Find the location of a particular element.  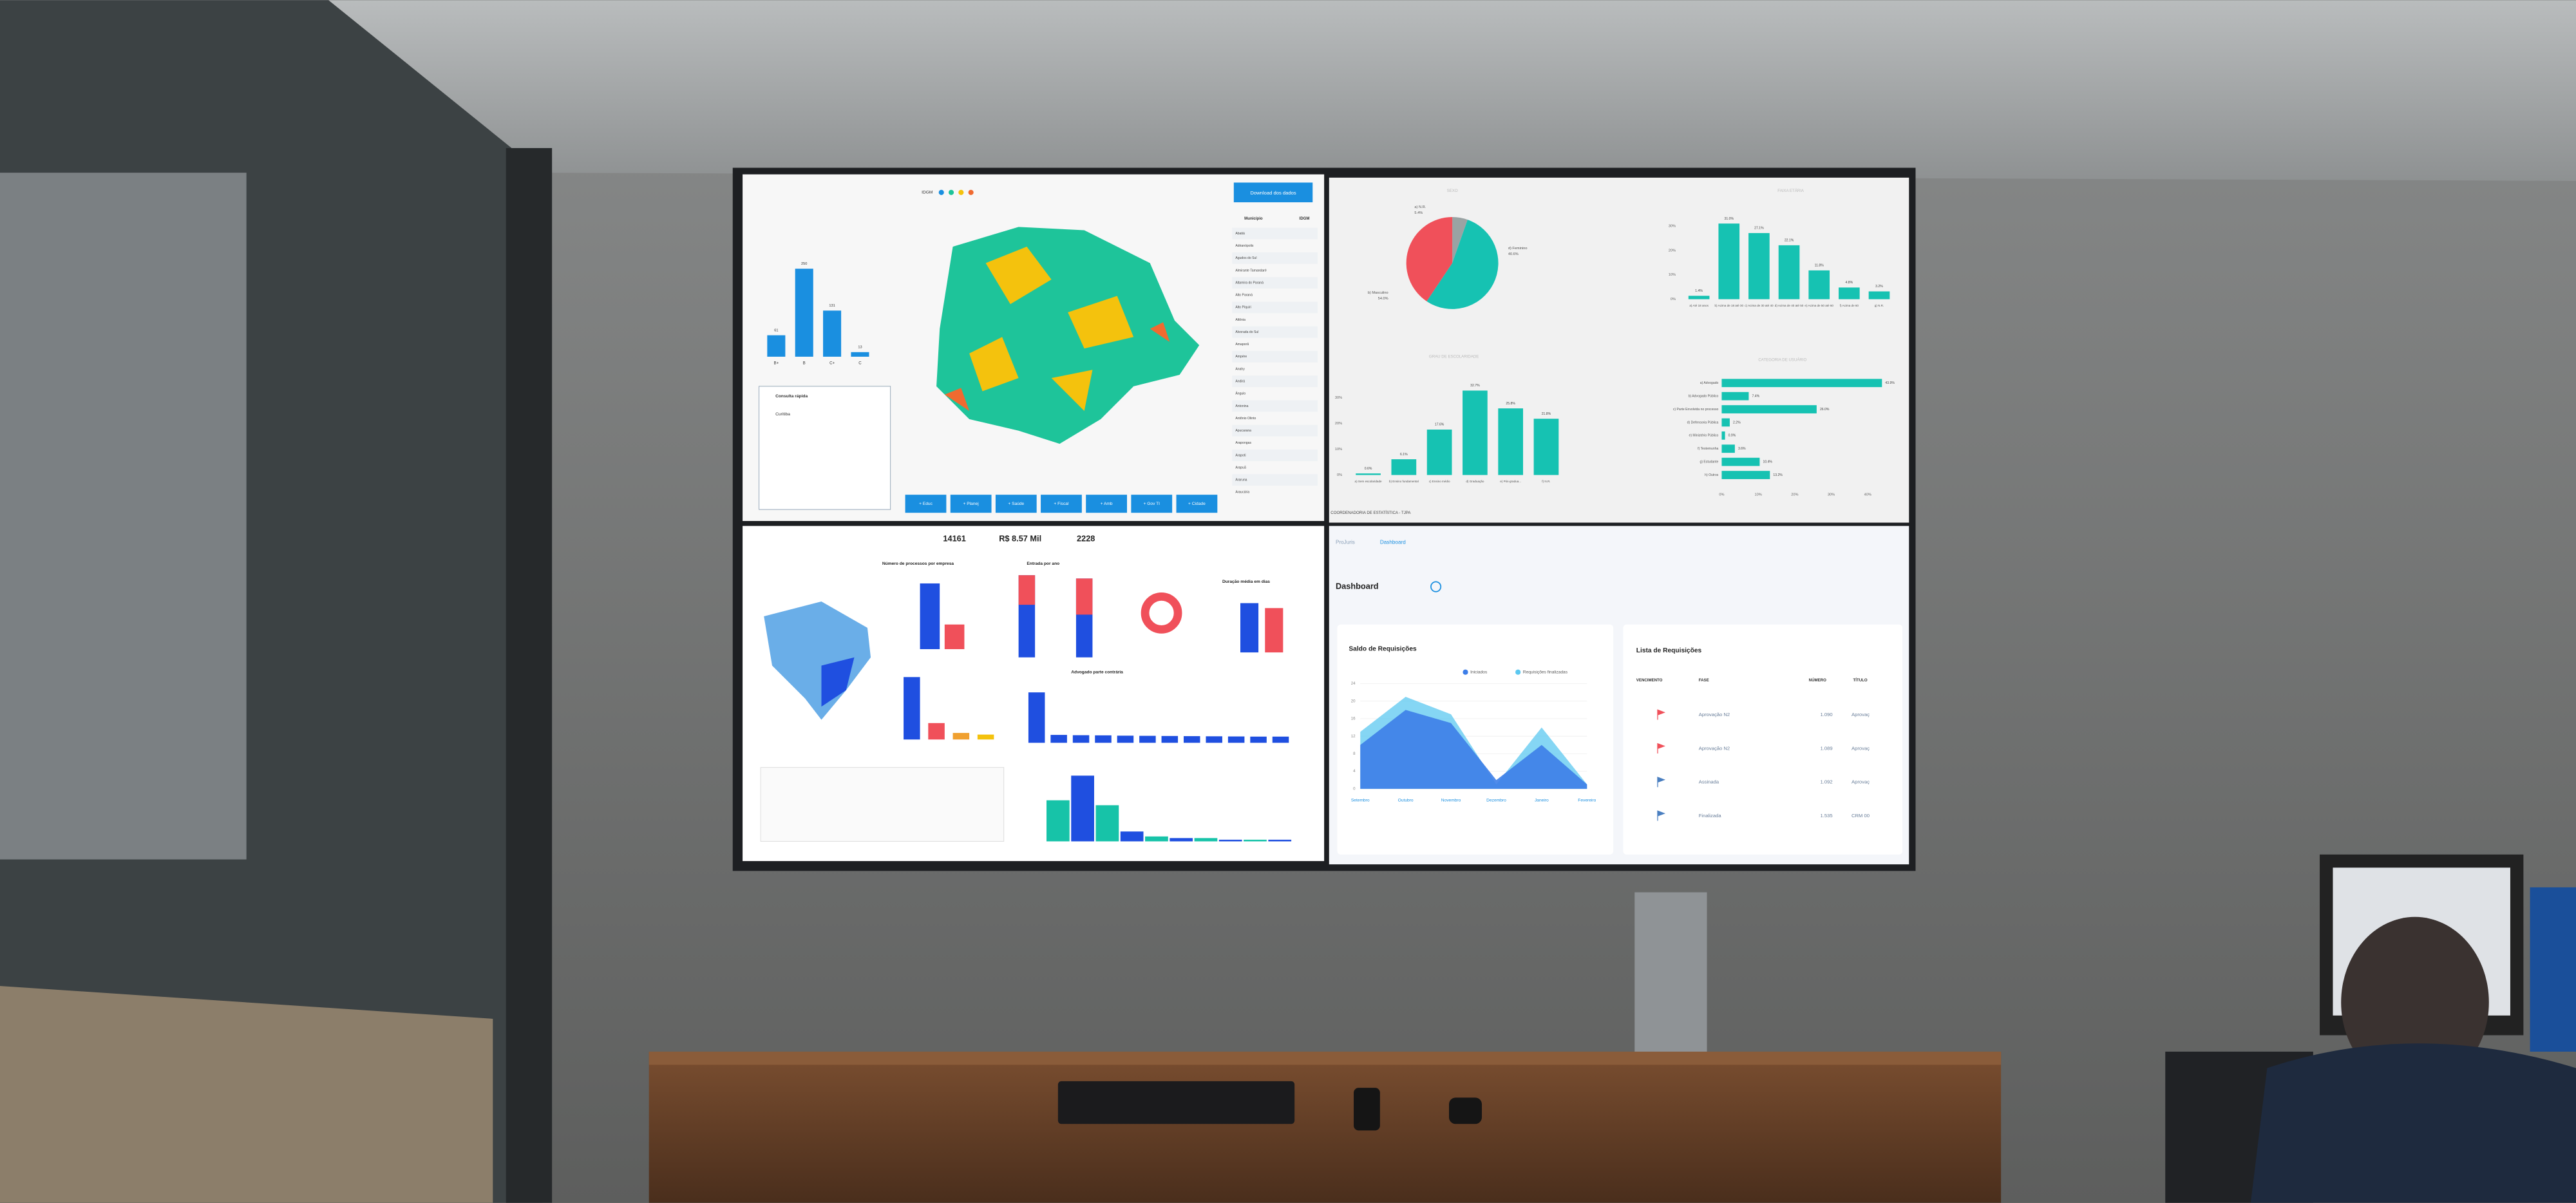

remote is located at coordinates (1367, 1109).